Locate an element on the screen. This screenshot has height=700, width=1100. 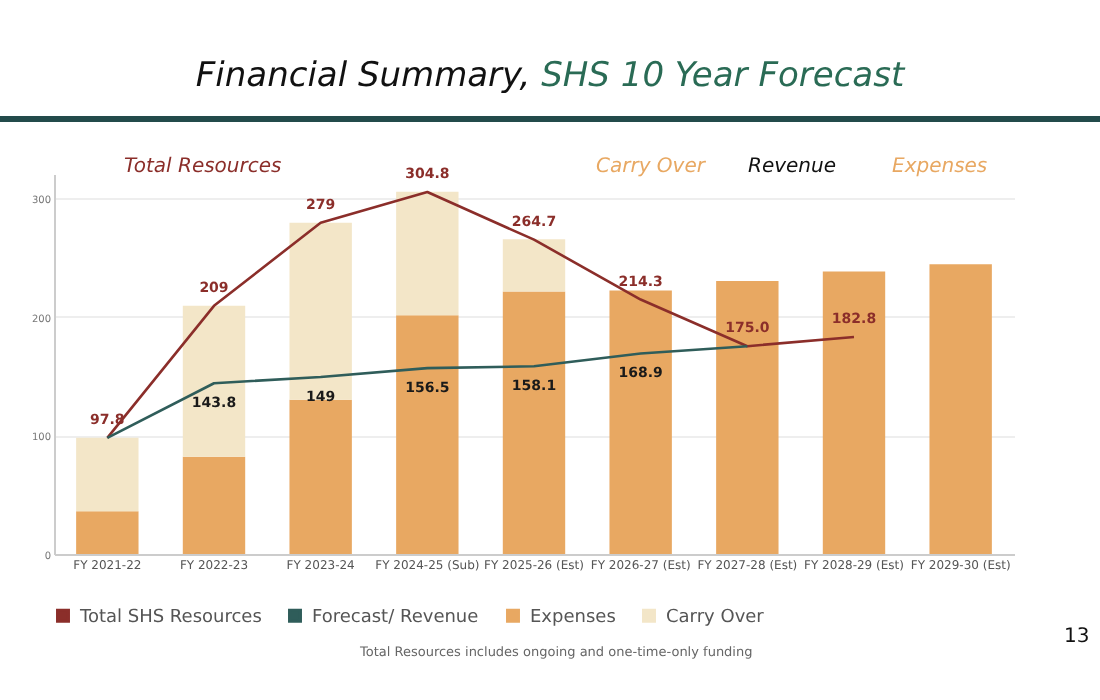
legend-label: Carry Over is located at coordinates (715, 617).